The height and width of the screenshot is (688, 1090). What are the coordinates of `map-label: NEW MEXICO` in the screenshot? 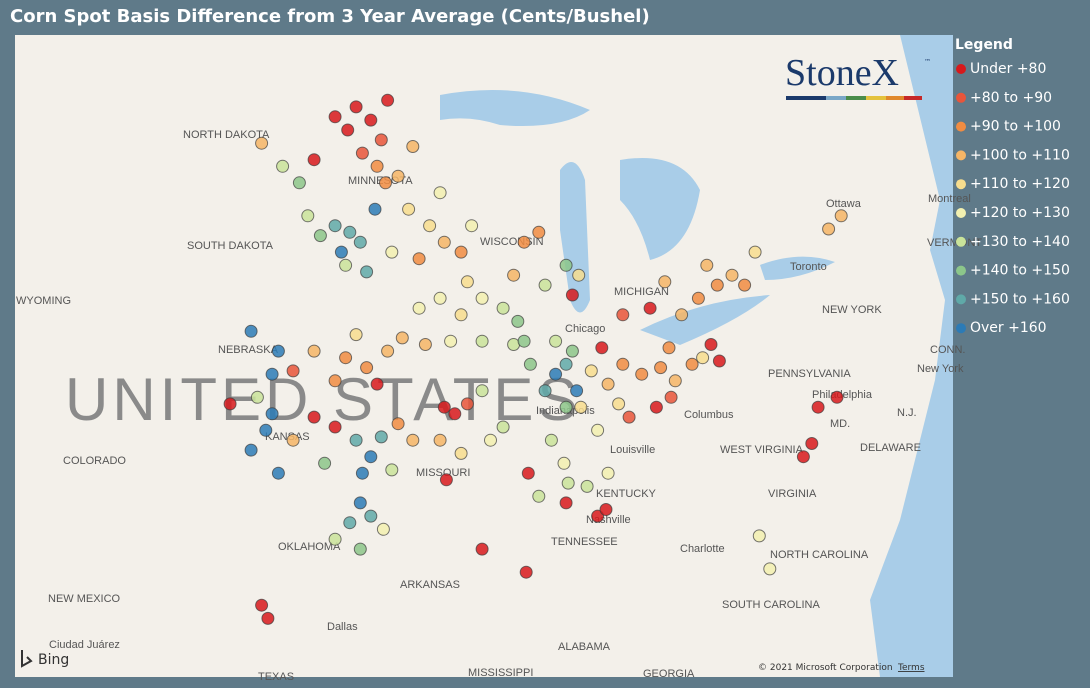 It's located at (84, 599).